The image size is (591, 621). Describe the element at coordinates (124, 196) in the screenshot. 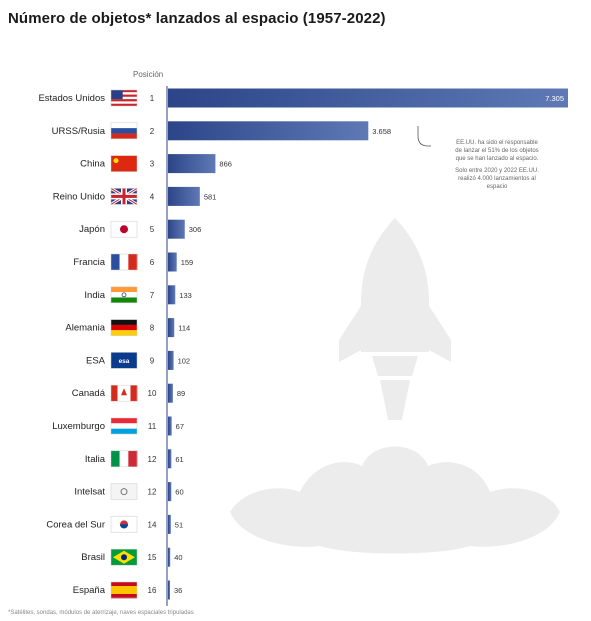

I see `flag-uk-icon` at that location.